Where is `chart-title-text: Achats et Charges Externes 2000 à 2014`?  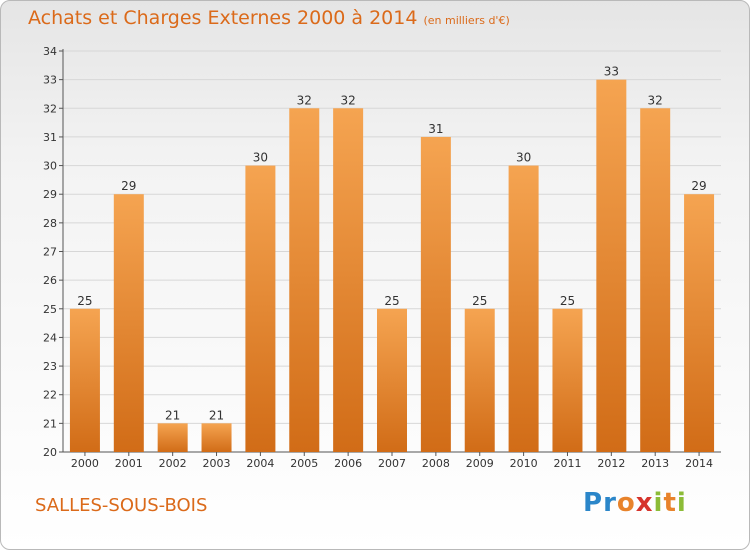 chart-title-text: Achats et Charges Externes 2000 à 2014 is located at coordinates (223, 18).